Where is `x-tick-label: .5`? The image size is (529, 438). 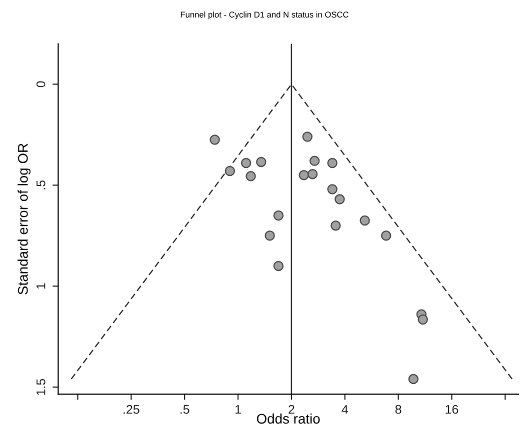
x-tick-label: .5 is located at coordinates (185, 409).